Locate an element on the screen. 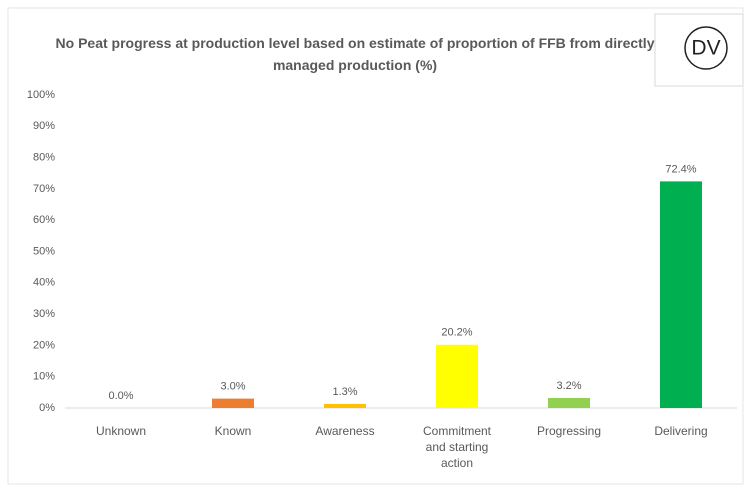 This screenshot has height=485, width=744. value-label: 3.0% is located at coordinates (232, 387).